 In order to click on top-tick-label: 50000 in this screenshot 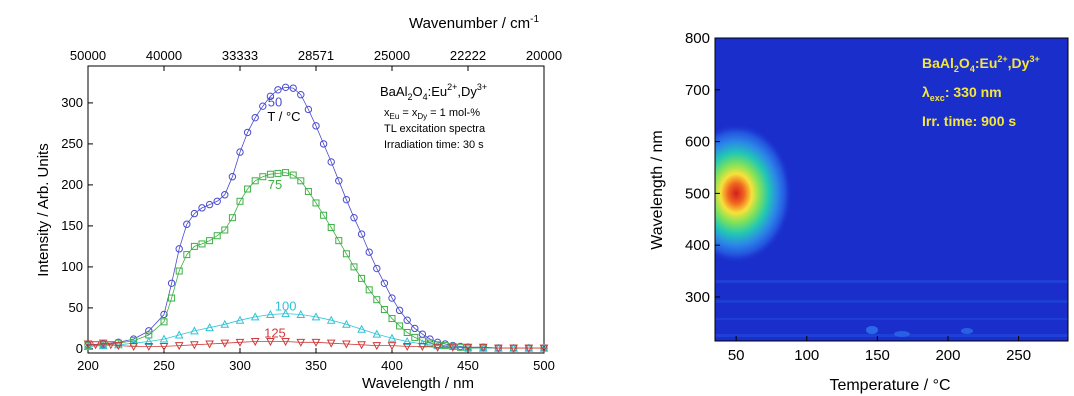, I will do `click(88, 55)`.